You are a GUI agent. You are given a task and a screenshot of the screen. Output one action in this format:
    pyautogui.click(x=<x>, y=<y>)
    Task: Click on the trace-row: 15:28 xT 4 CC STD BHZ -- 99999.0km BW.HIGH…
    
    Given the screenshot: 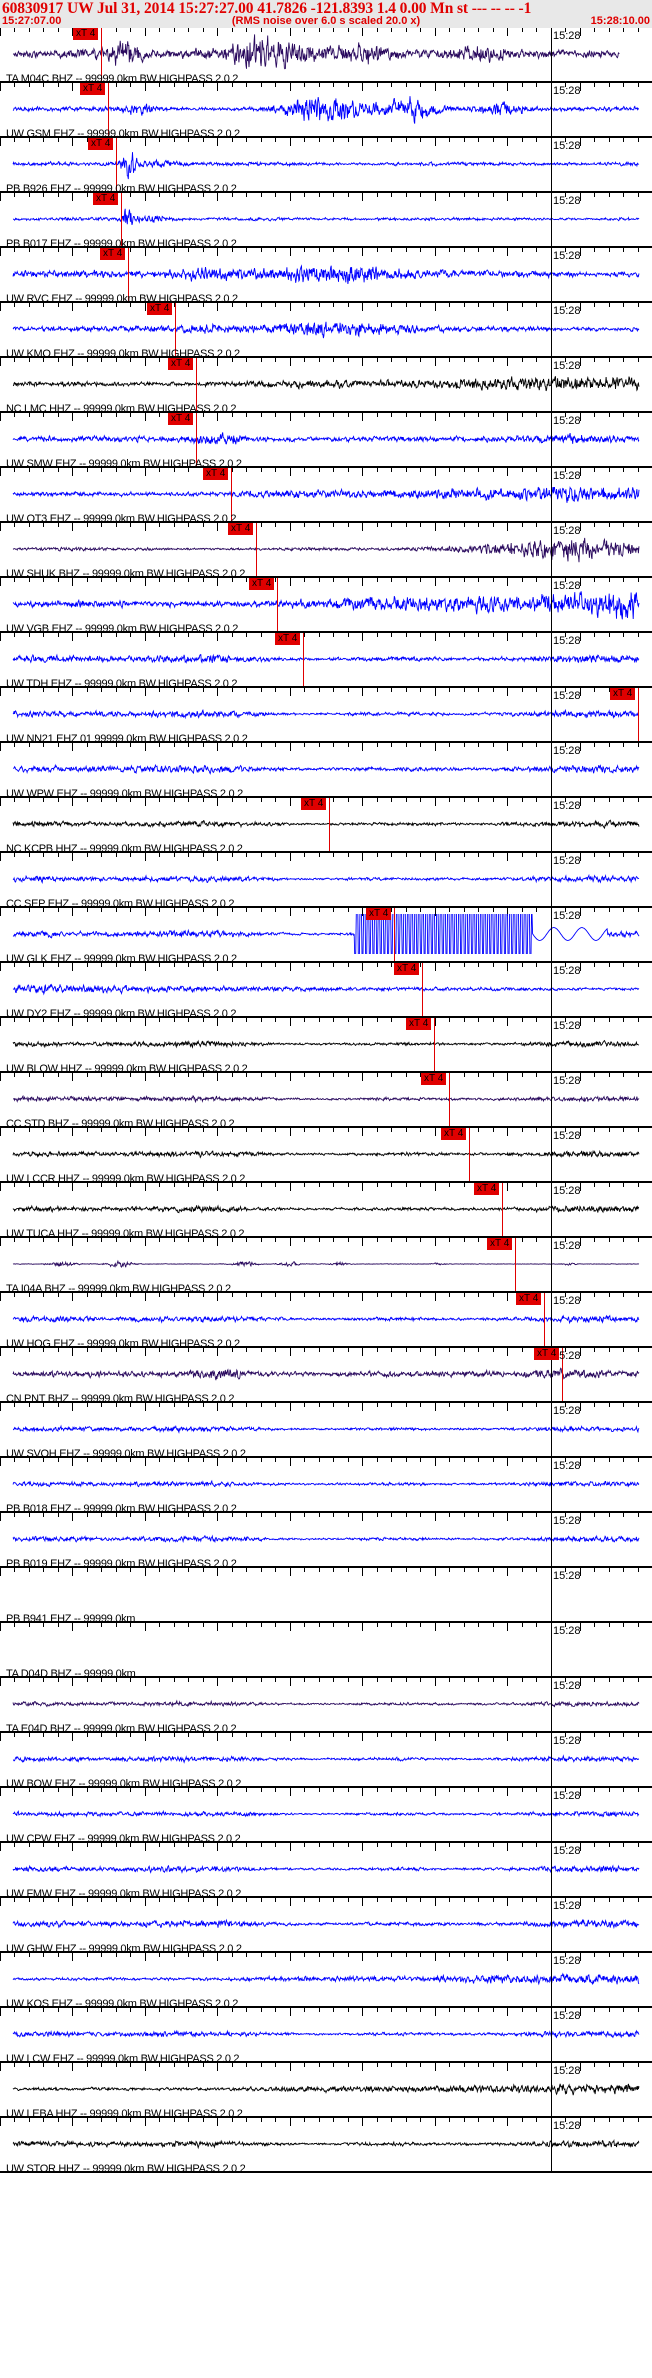 What is the action you would take?
    pyautogui.click(x=326, y=1100)
    